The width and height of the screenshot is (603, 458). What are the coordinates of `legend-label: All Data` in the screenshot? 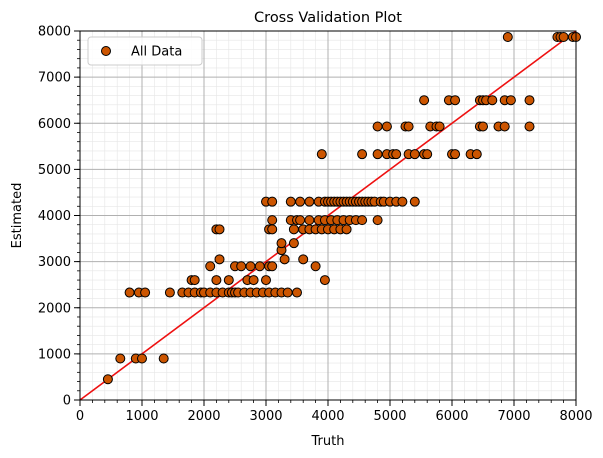 It's located at (156, 52).